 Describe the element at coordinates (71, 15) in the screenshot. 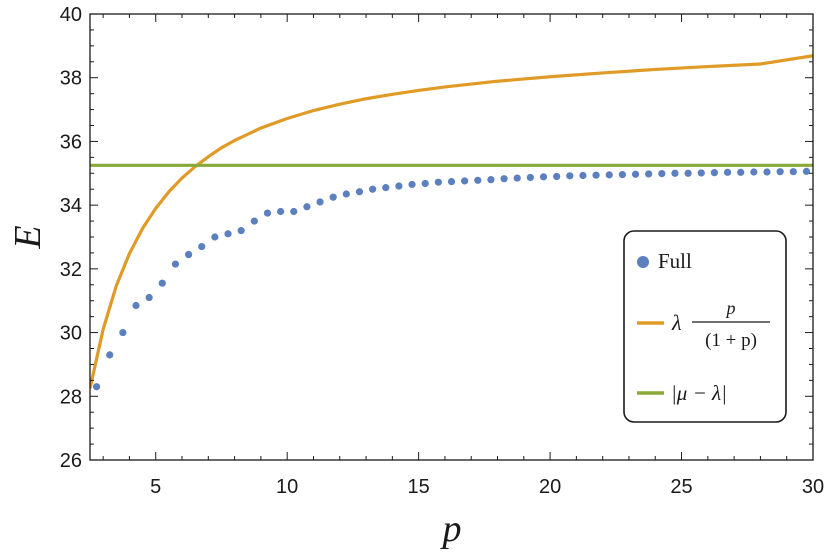

I see `y-tick-label: 40` at that location.